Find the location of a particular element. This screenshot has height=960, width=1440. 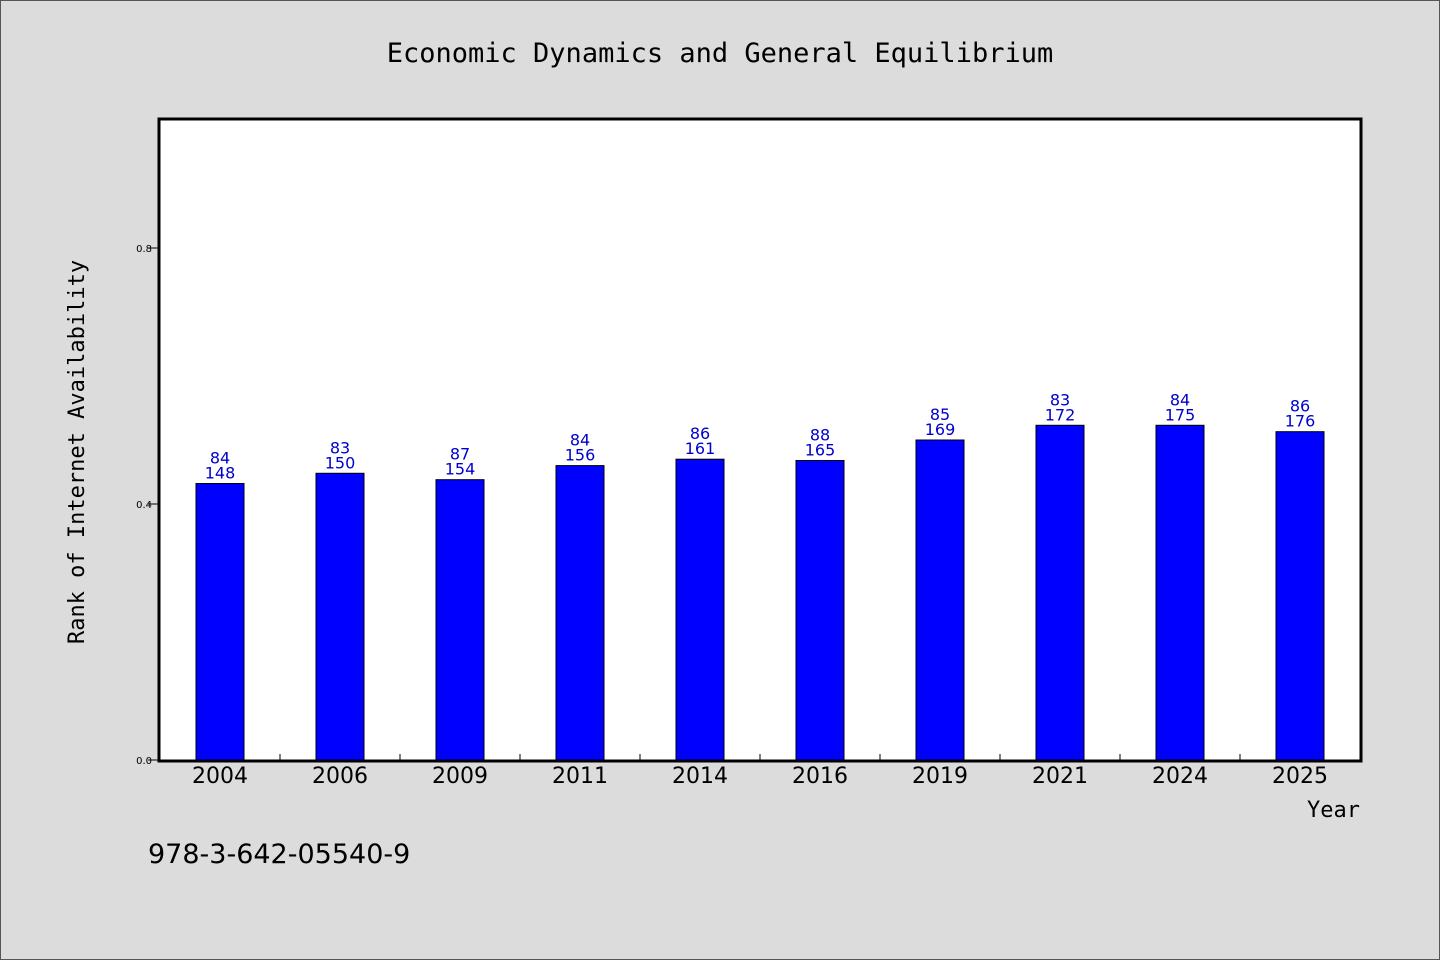

x-axis-label: Year is located at coordinates (1333, 810).